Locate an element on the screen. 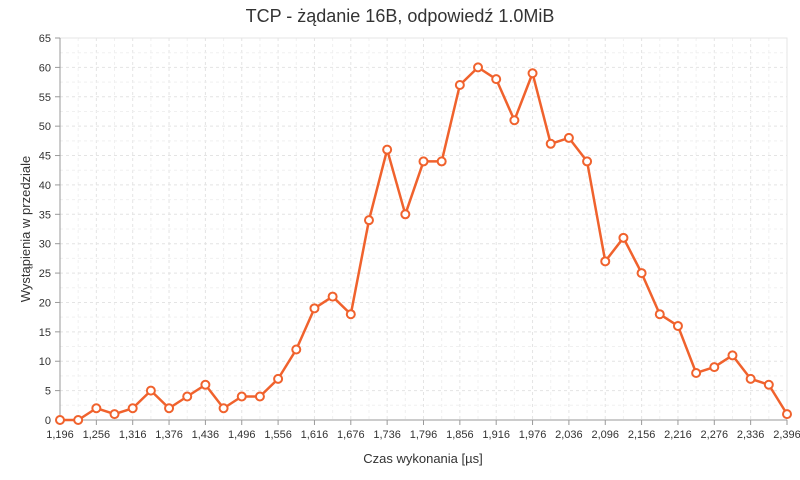 The width and height of the screenshot is (800, 480). y-tick-label: 65 is located at coordinates (45, 39).